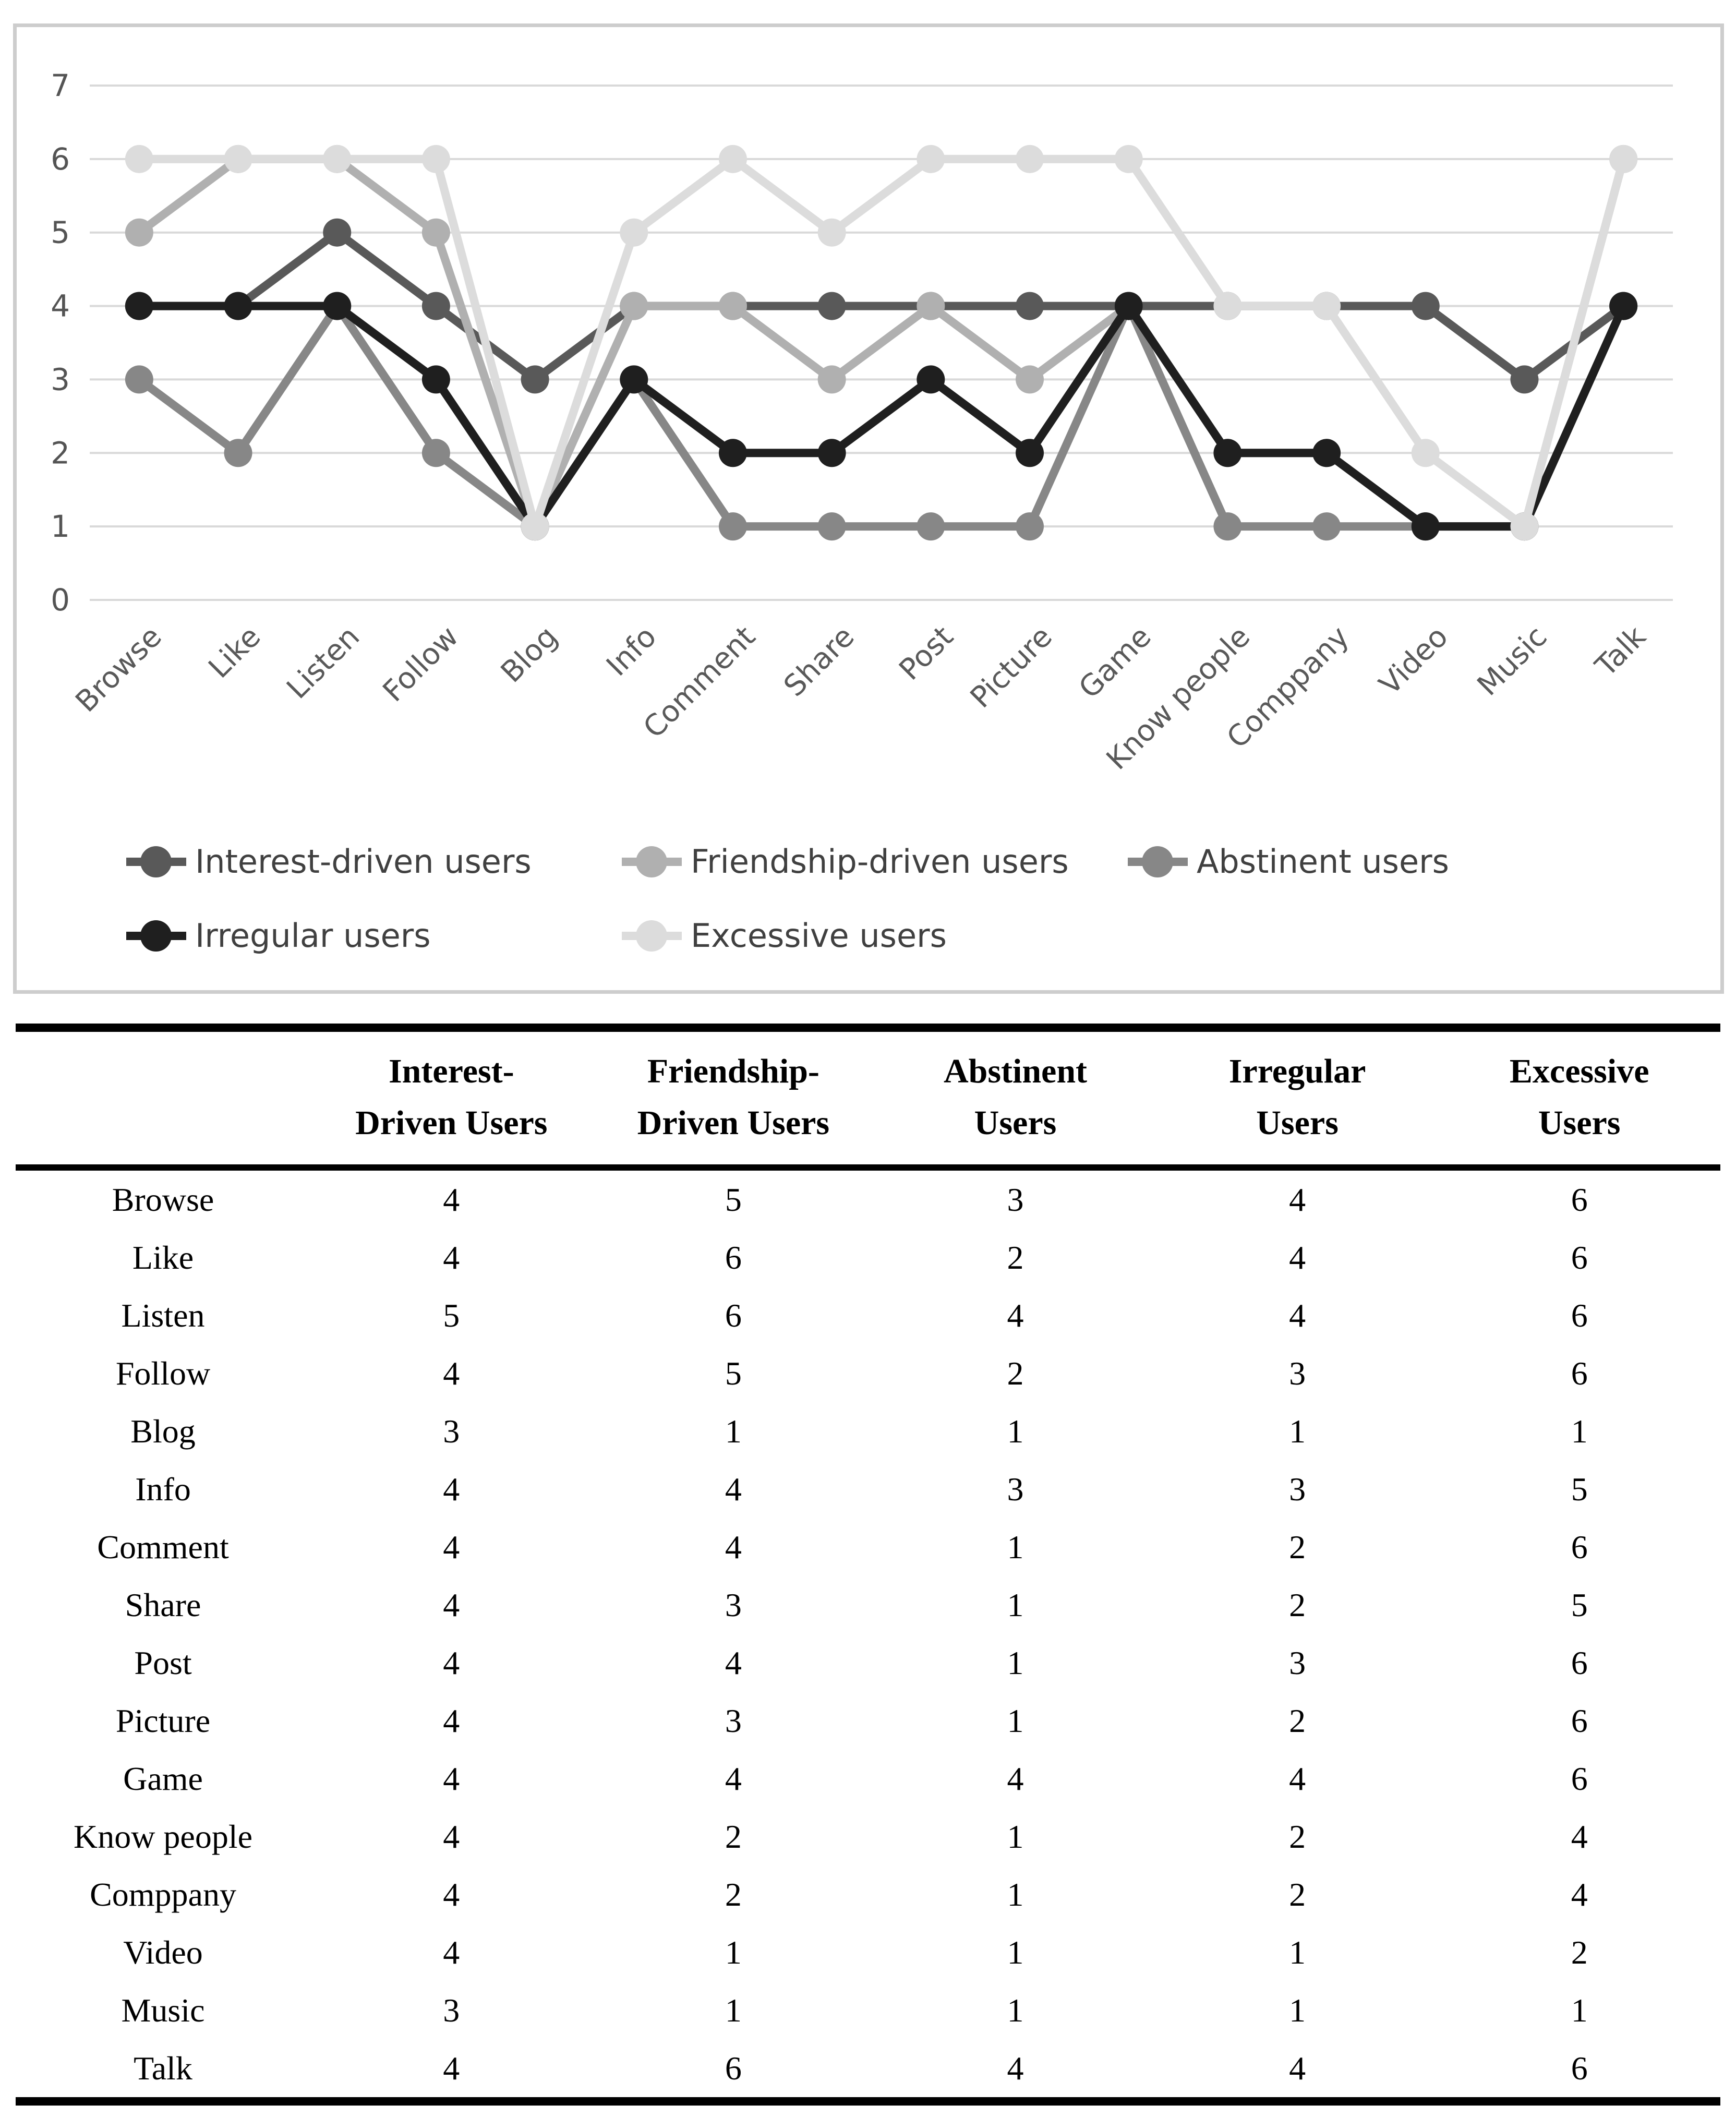  Describe the element at coordinates (1323, 862) in the screenshot. I see `legend-label: Abstinent users` at that location.